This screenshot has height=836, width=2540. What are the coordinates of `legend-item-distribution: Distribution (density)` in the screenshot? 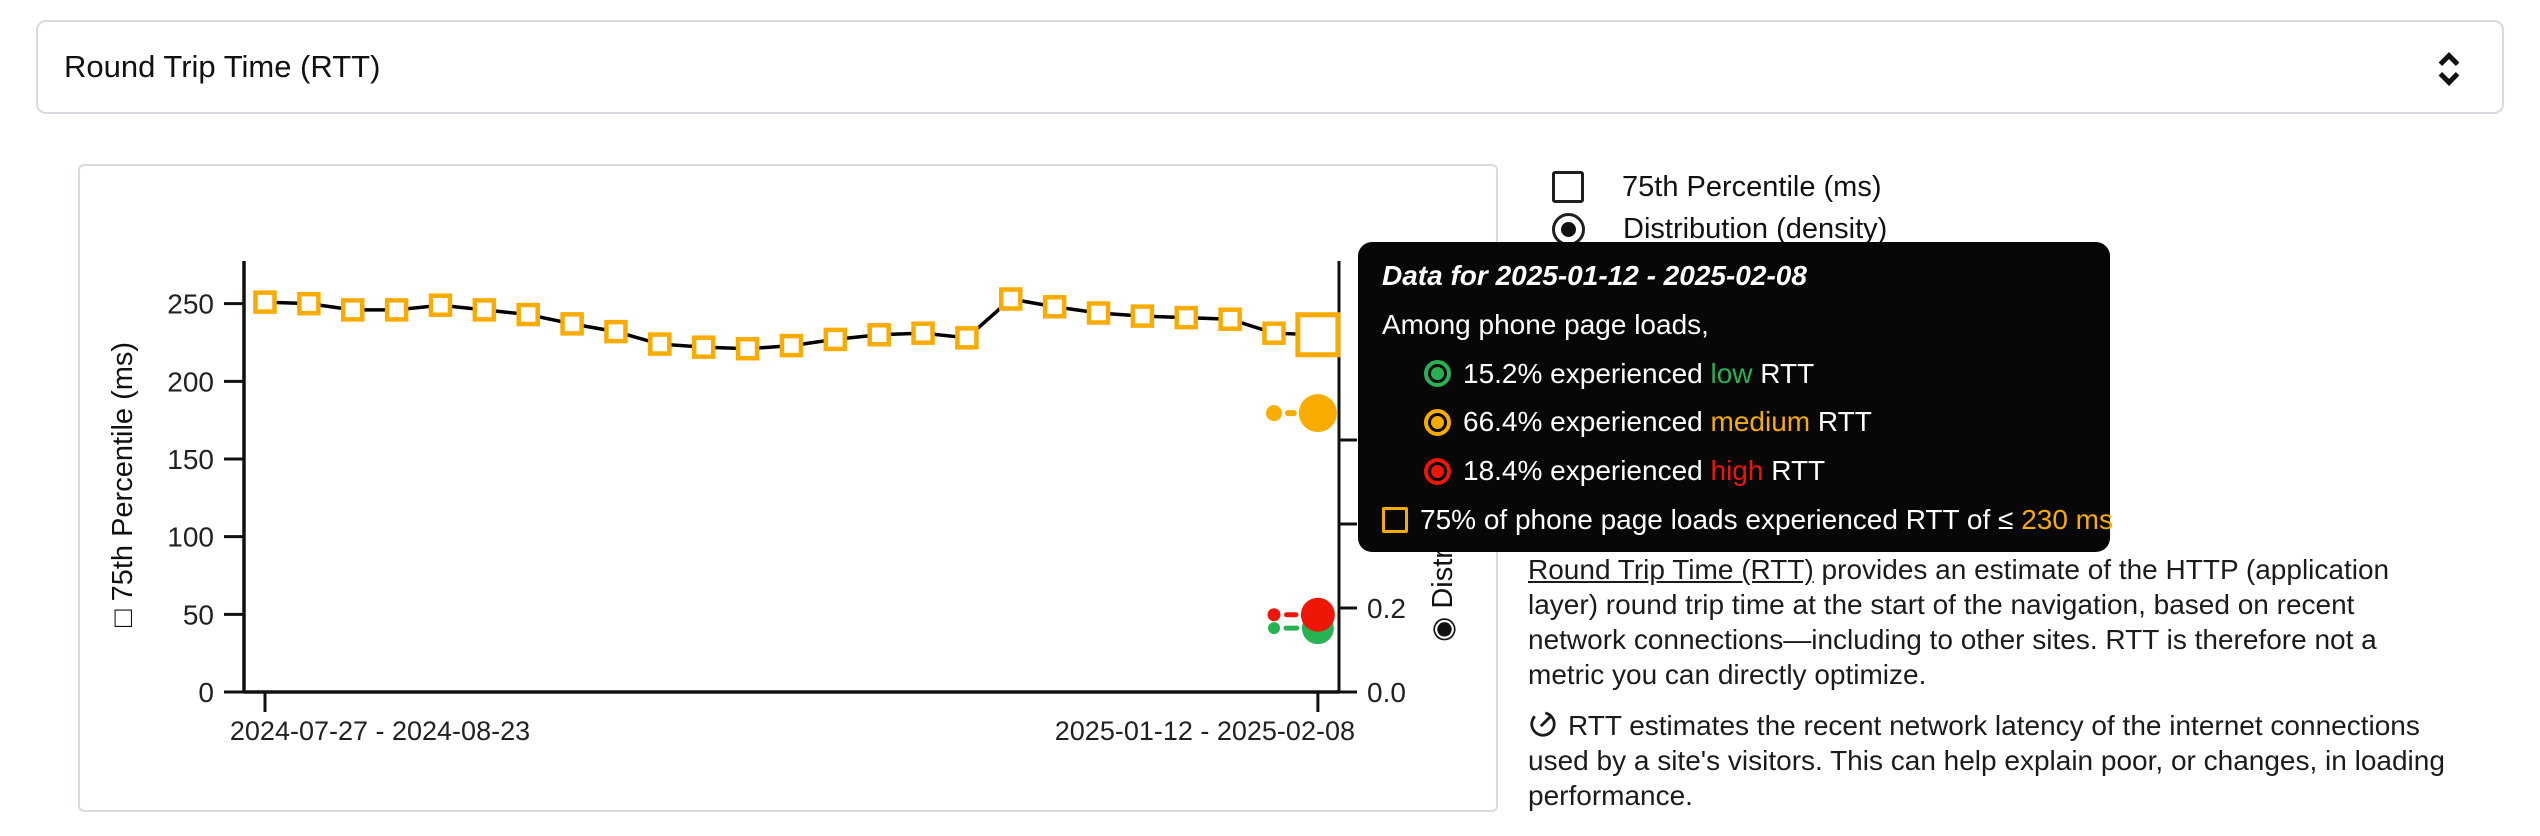 It's located at (1719, 229).